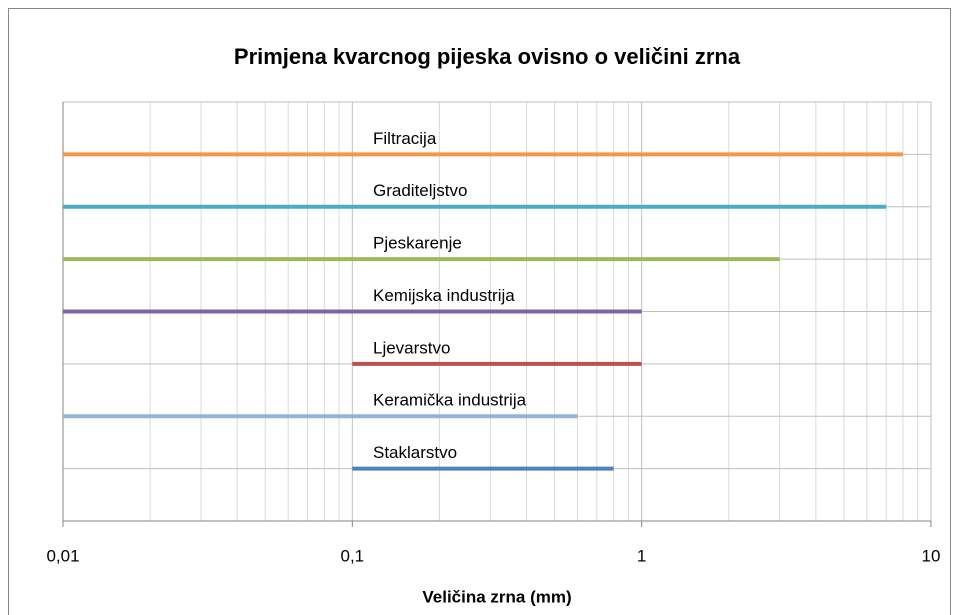 The width and height of the screenshot is (959, 615). What do you see at coordinates (420, 190) in the screenshot?
I see `series-label: Graditeljstvo` at bounding box center [420, 190].